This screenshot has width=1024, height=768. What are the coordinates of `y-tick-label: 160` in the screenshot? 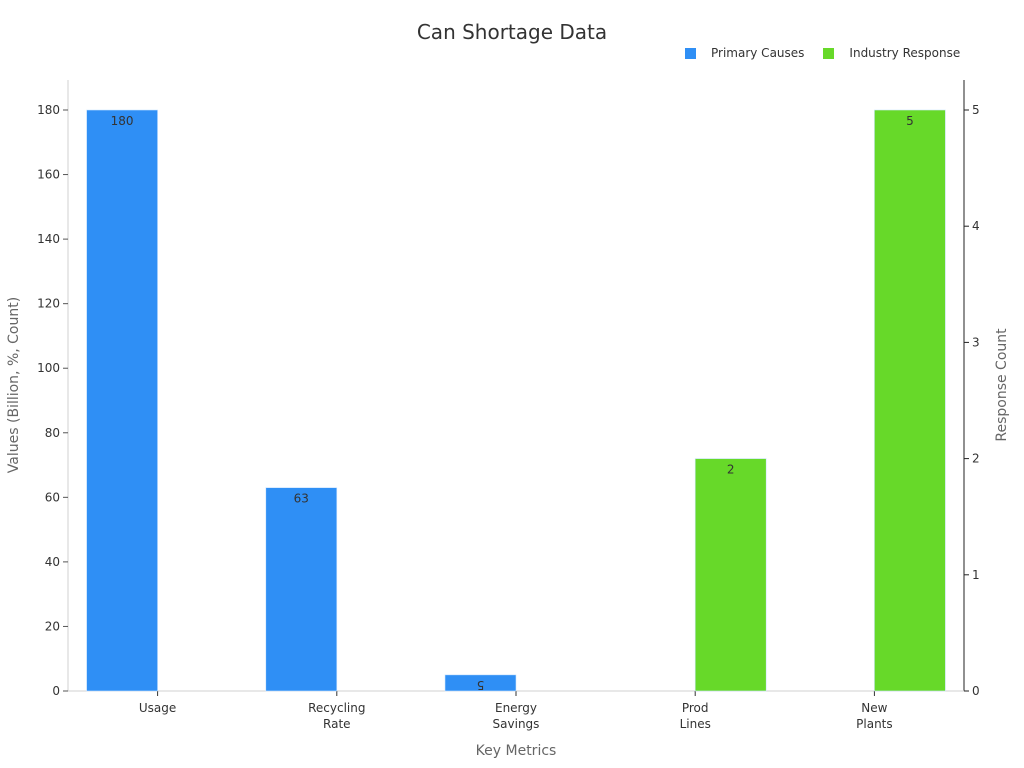 It's located at (48, 175).